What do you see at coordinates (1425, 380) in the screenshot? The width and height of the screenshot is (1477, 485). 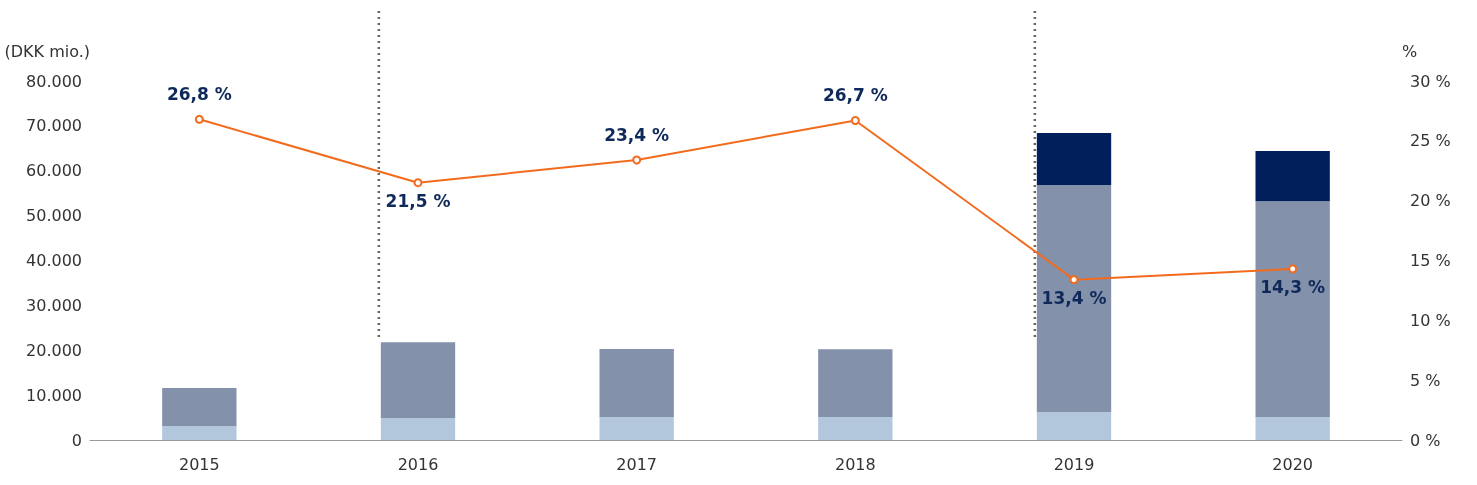 I see `y2-tick-label: 5 %` at bounding box center [1425, 380].